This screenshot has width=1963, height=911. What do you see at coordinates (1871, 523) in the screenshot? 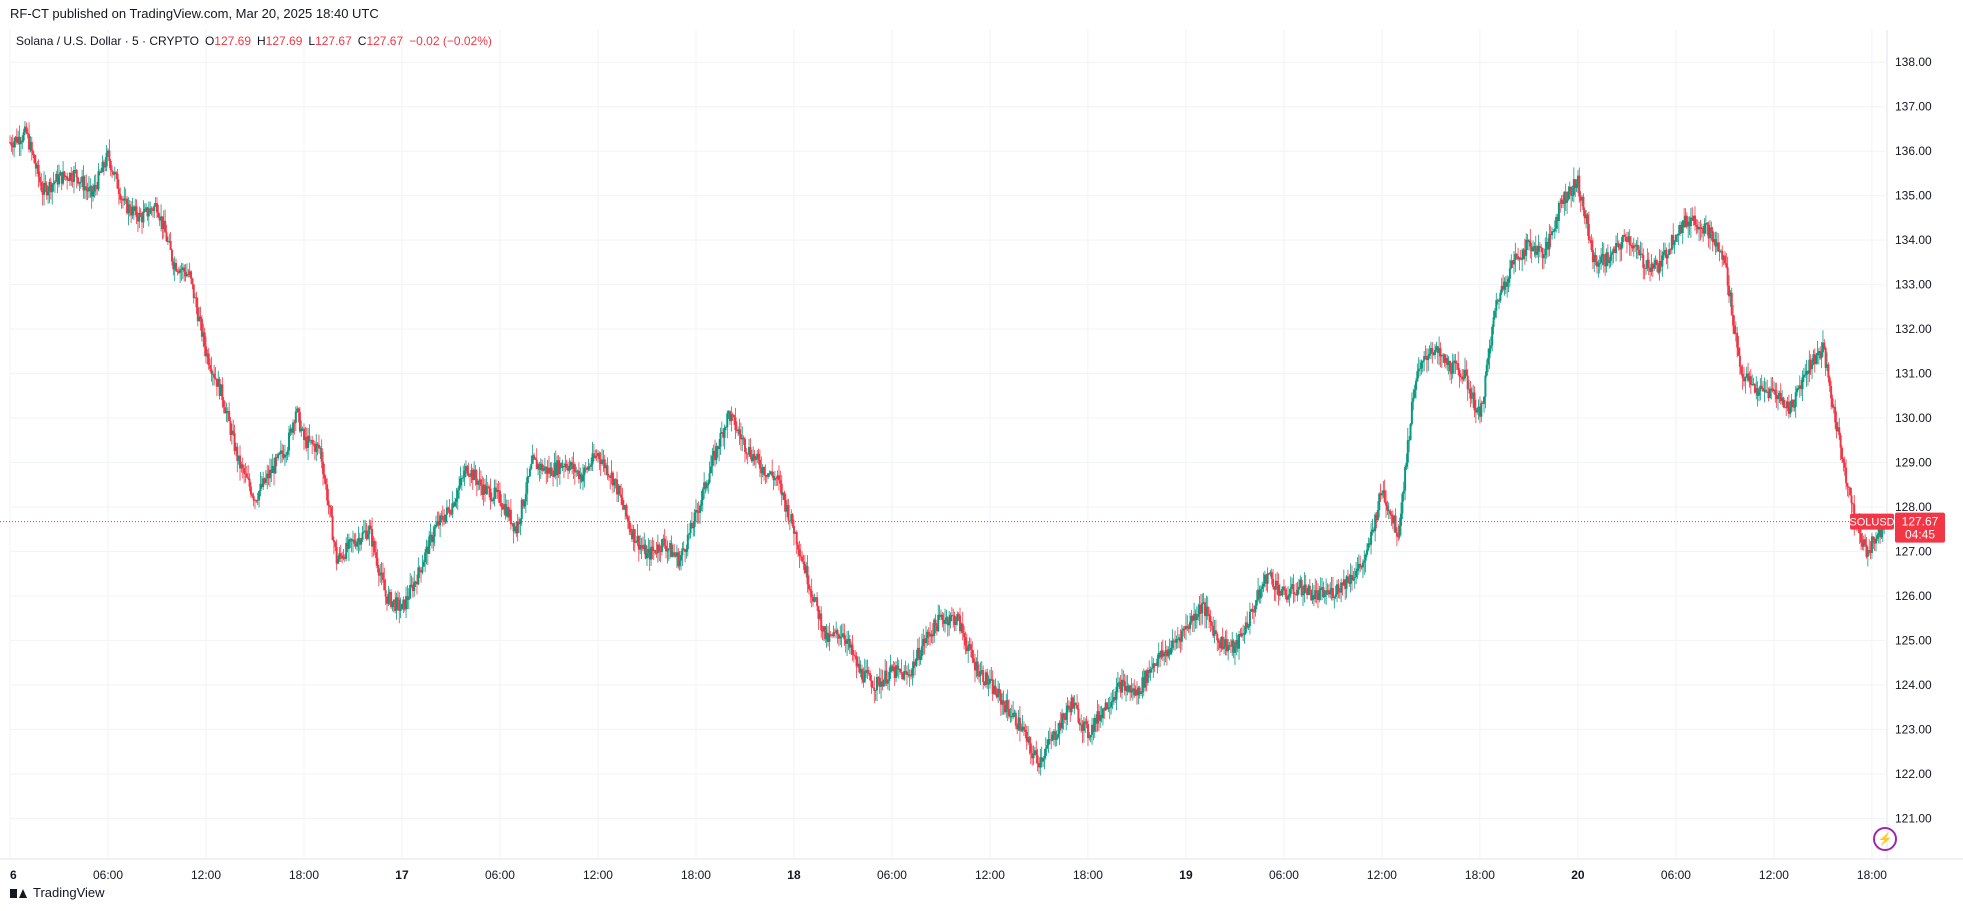
I see `ticker-badge-label: SOLUSD` at bounding box center [1871, 523].